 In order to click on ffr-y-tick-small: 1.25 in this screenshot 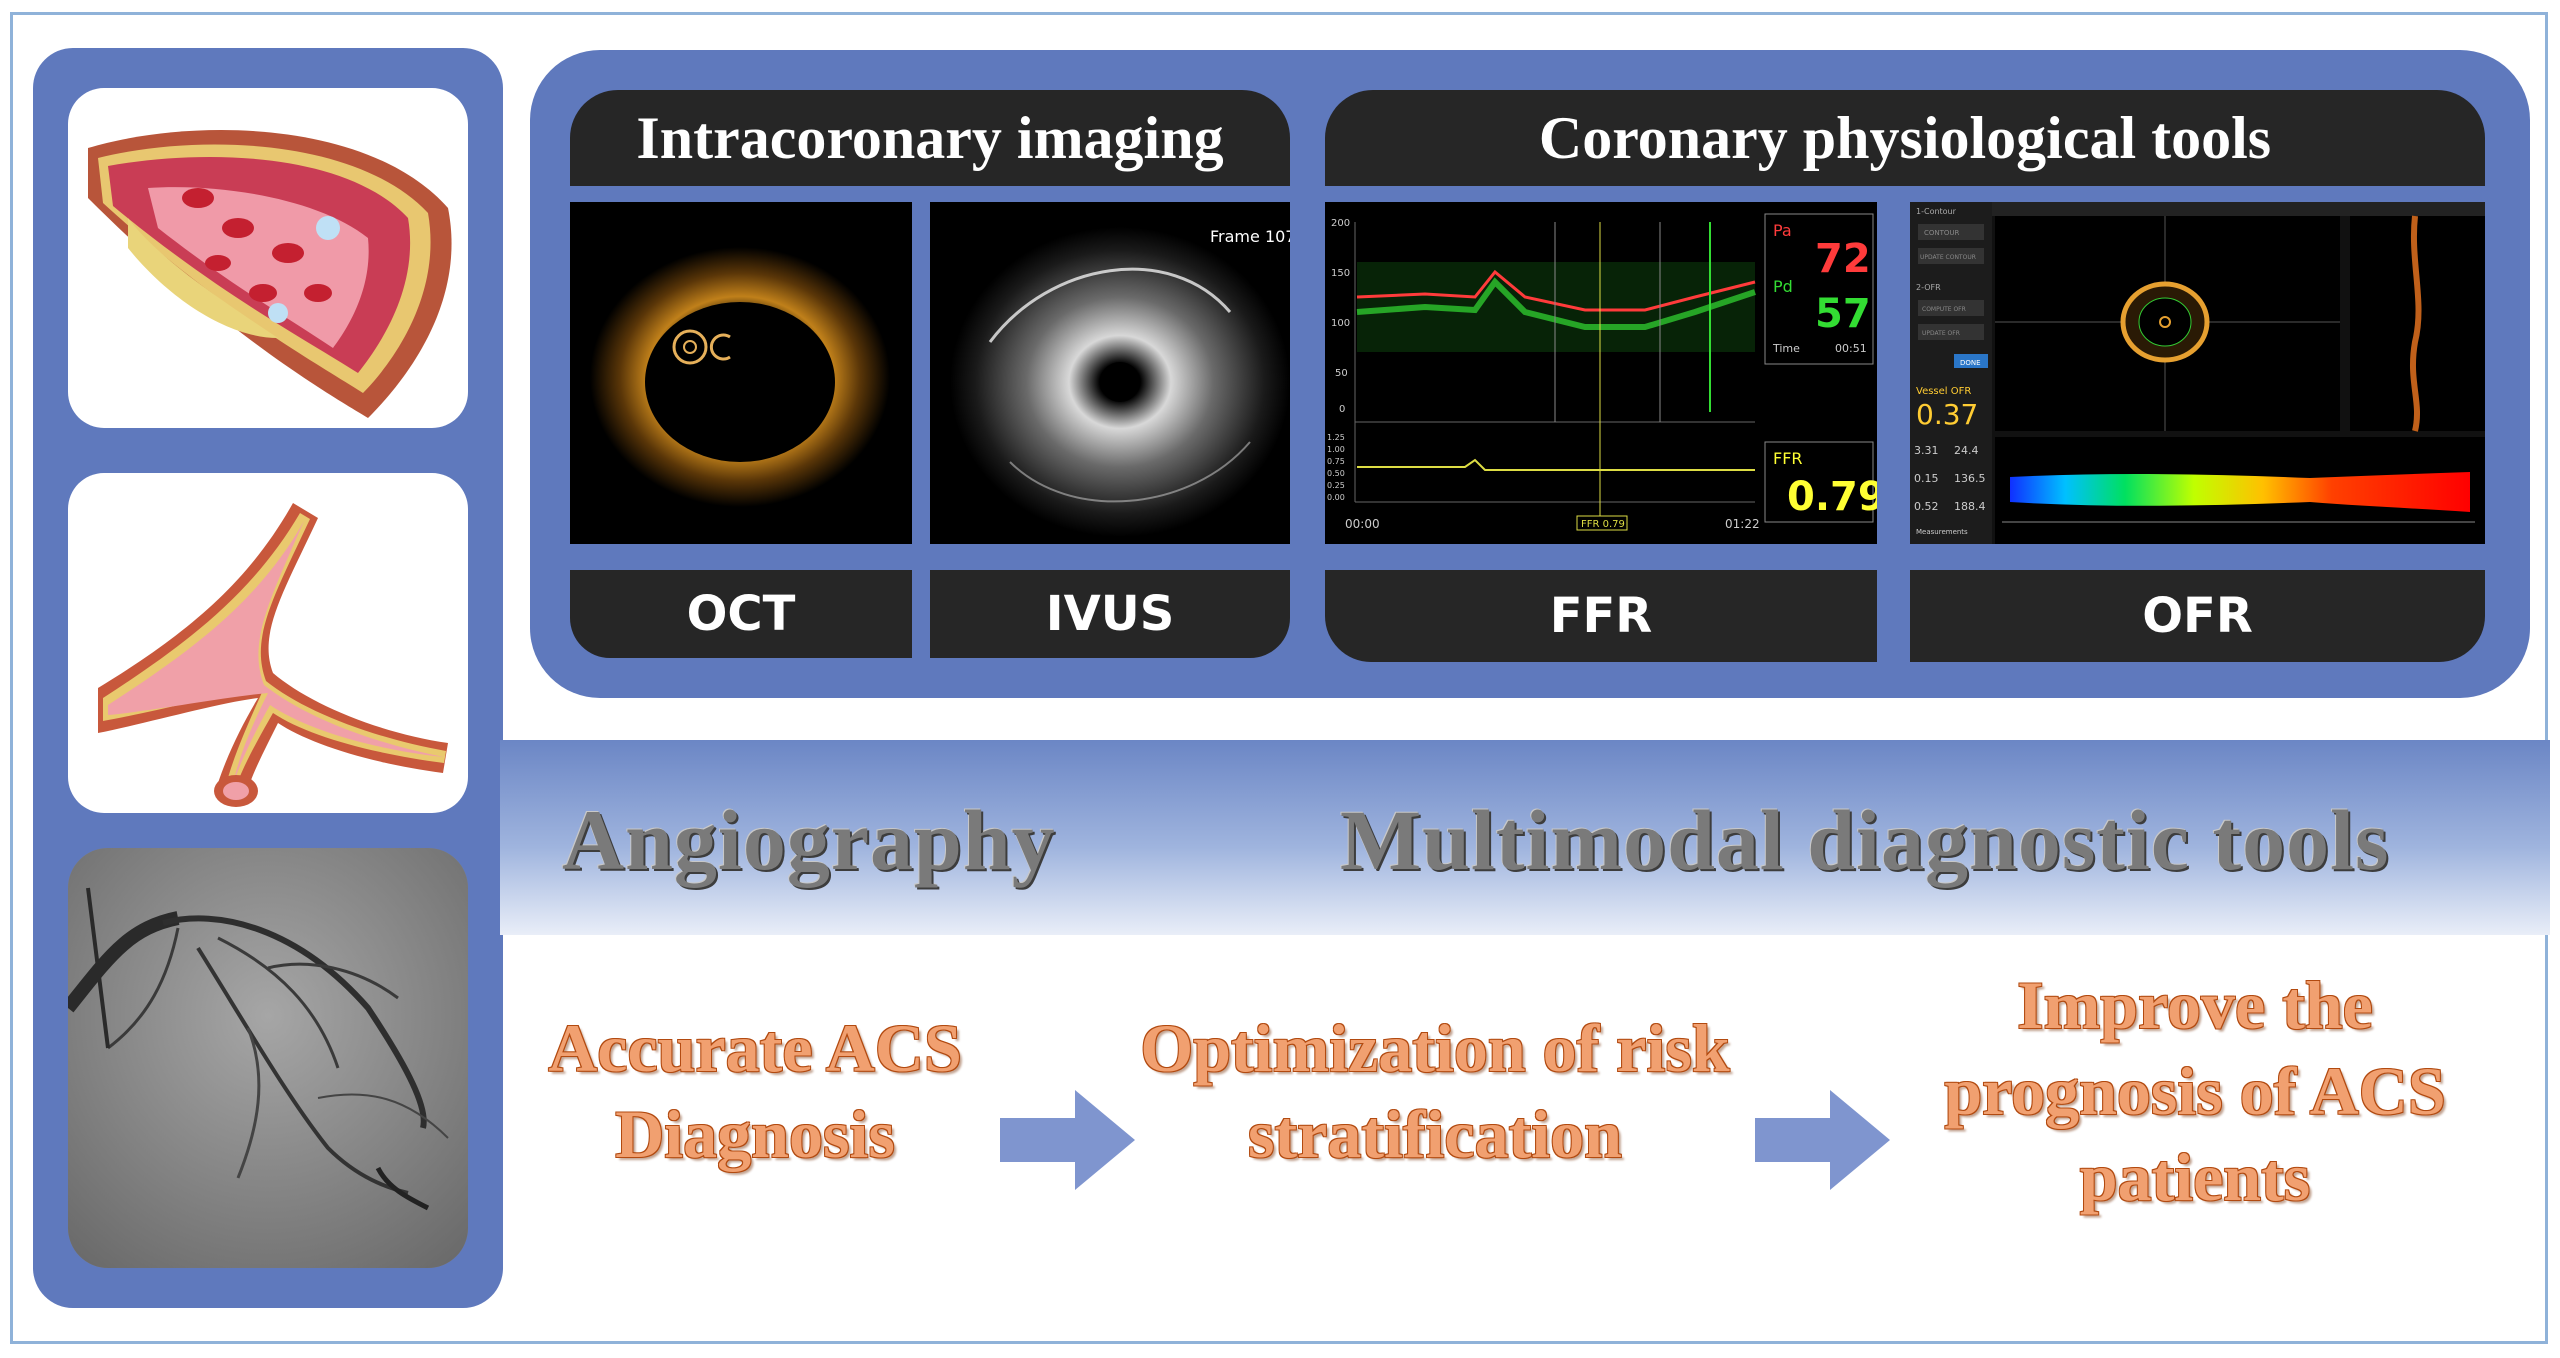, I will do `click(1336, 437)`.